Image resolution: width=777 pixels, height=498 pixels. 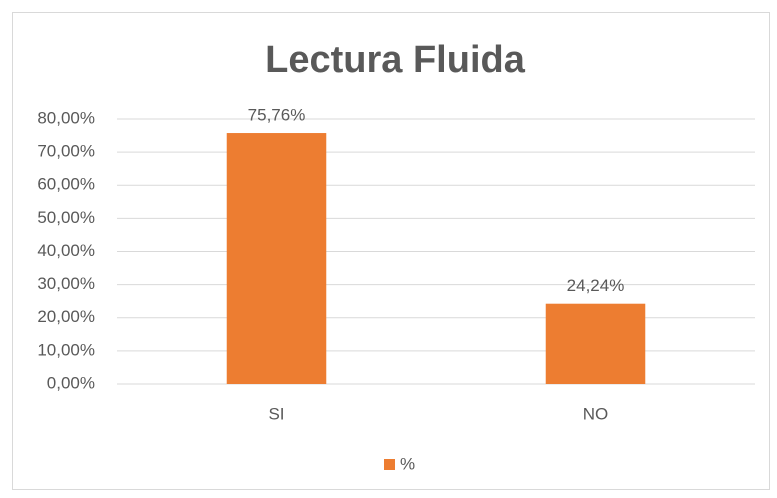 What do you see at coordinates (395, 60) in the screenshot?
I see `chart-title: Lectura Fluida` at bounding box center [395, 60].